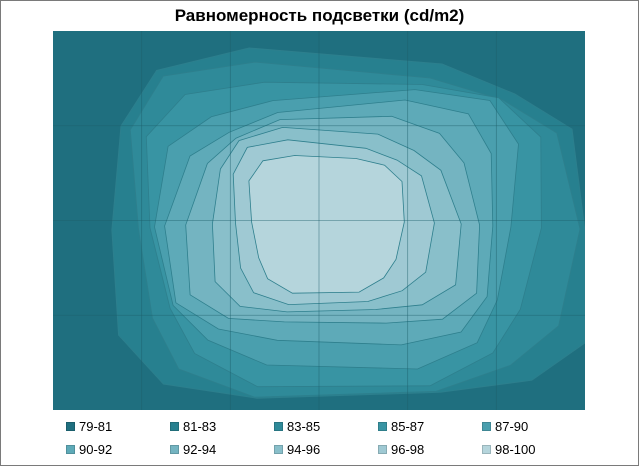 This screenshot has width=639, height=466. Describe the element at coordinates (430, 426) in the screenshot. I see `legend-item: 85-87` at that location.